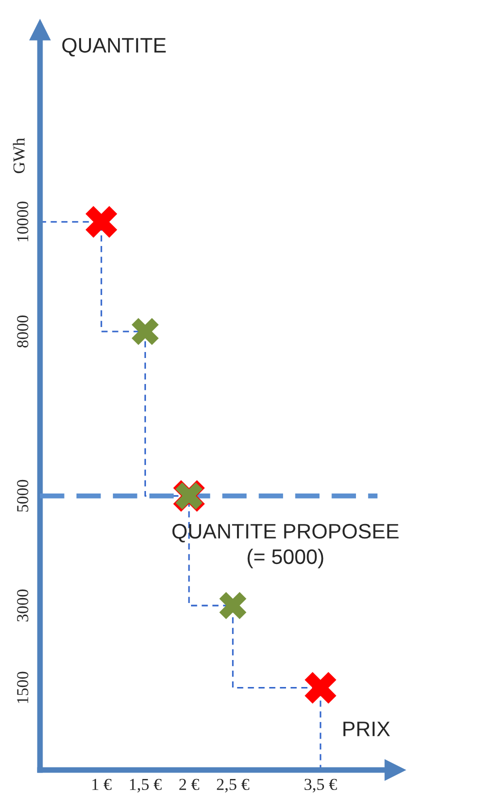 This screenshot has height=797, width=484. Describe the element at coordinates (285, 546) in the screenshot. I see `ref-line-label: QUANTITE PROPOSEE (= 5000)` at that location.